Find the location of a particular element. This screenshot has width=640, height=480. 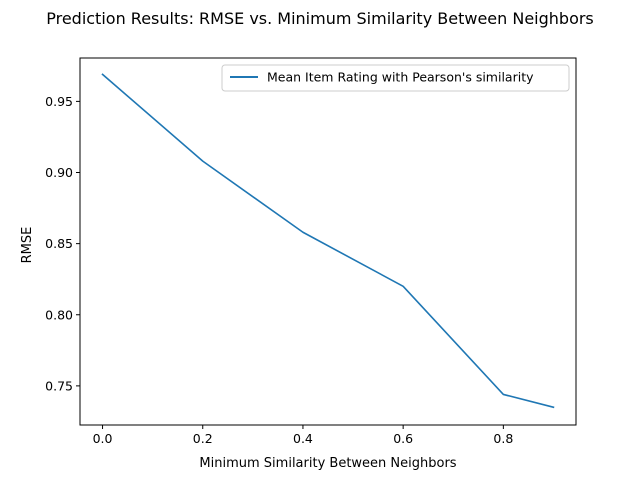

x-tick-label: 0.8 is located at coordinates (503, 438).